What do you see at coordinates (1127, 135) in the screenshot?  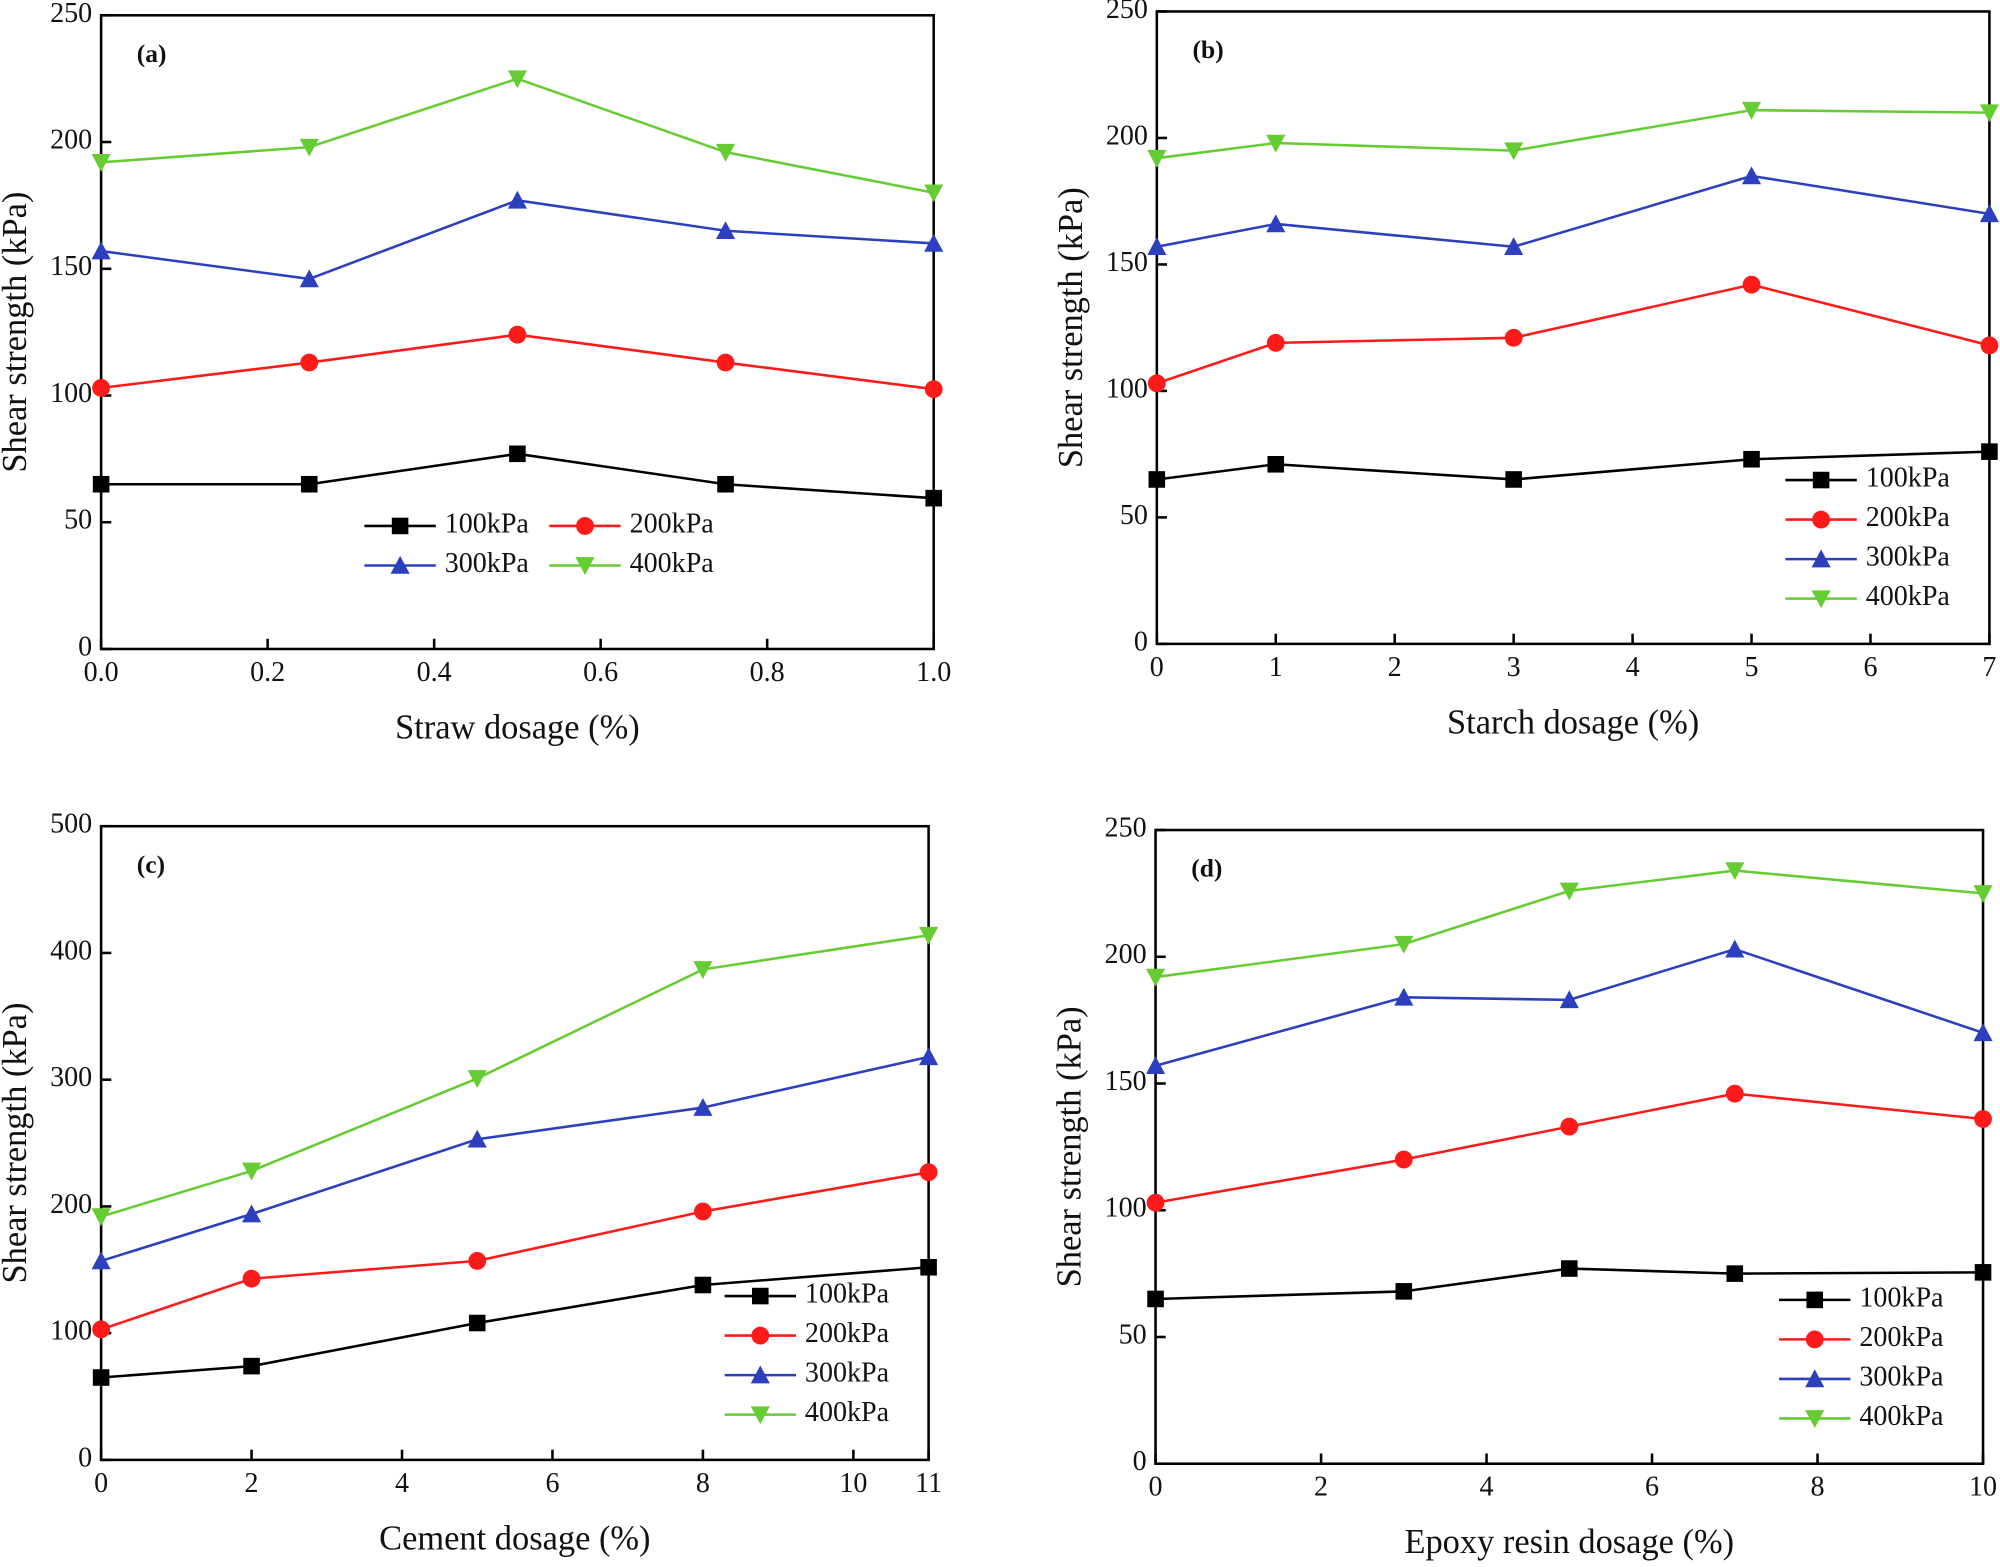 I see `y-tick-label: 200` at bounding box center [1127, 135].